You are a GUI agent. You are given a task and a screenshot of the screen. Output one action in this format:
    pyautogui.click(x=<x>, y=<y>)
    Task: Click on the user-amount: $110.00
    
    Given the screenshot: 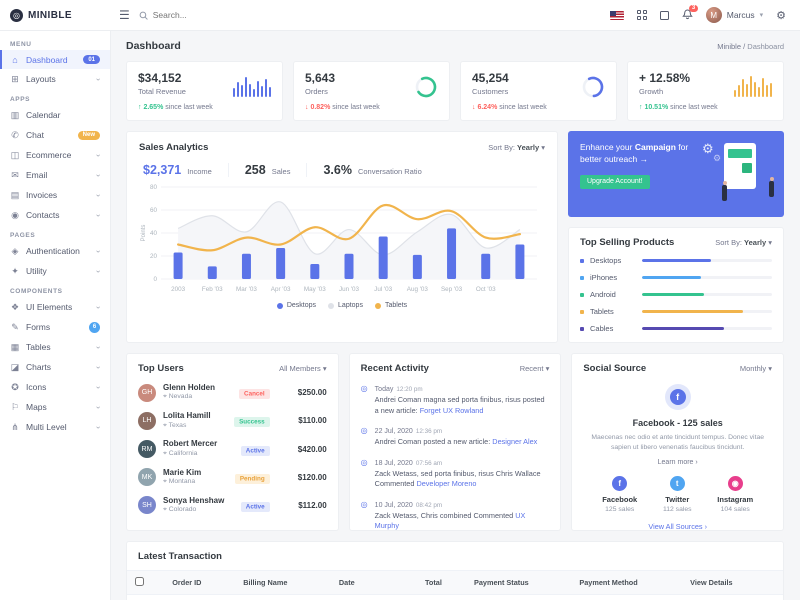 What is the action you would take?
    pyautogui.click(x=312, y=421)
    